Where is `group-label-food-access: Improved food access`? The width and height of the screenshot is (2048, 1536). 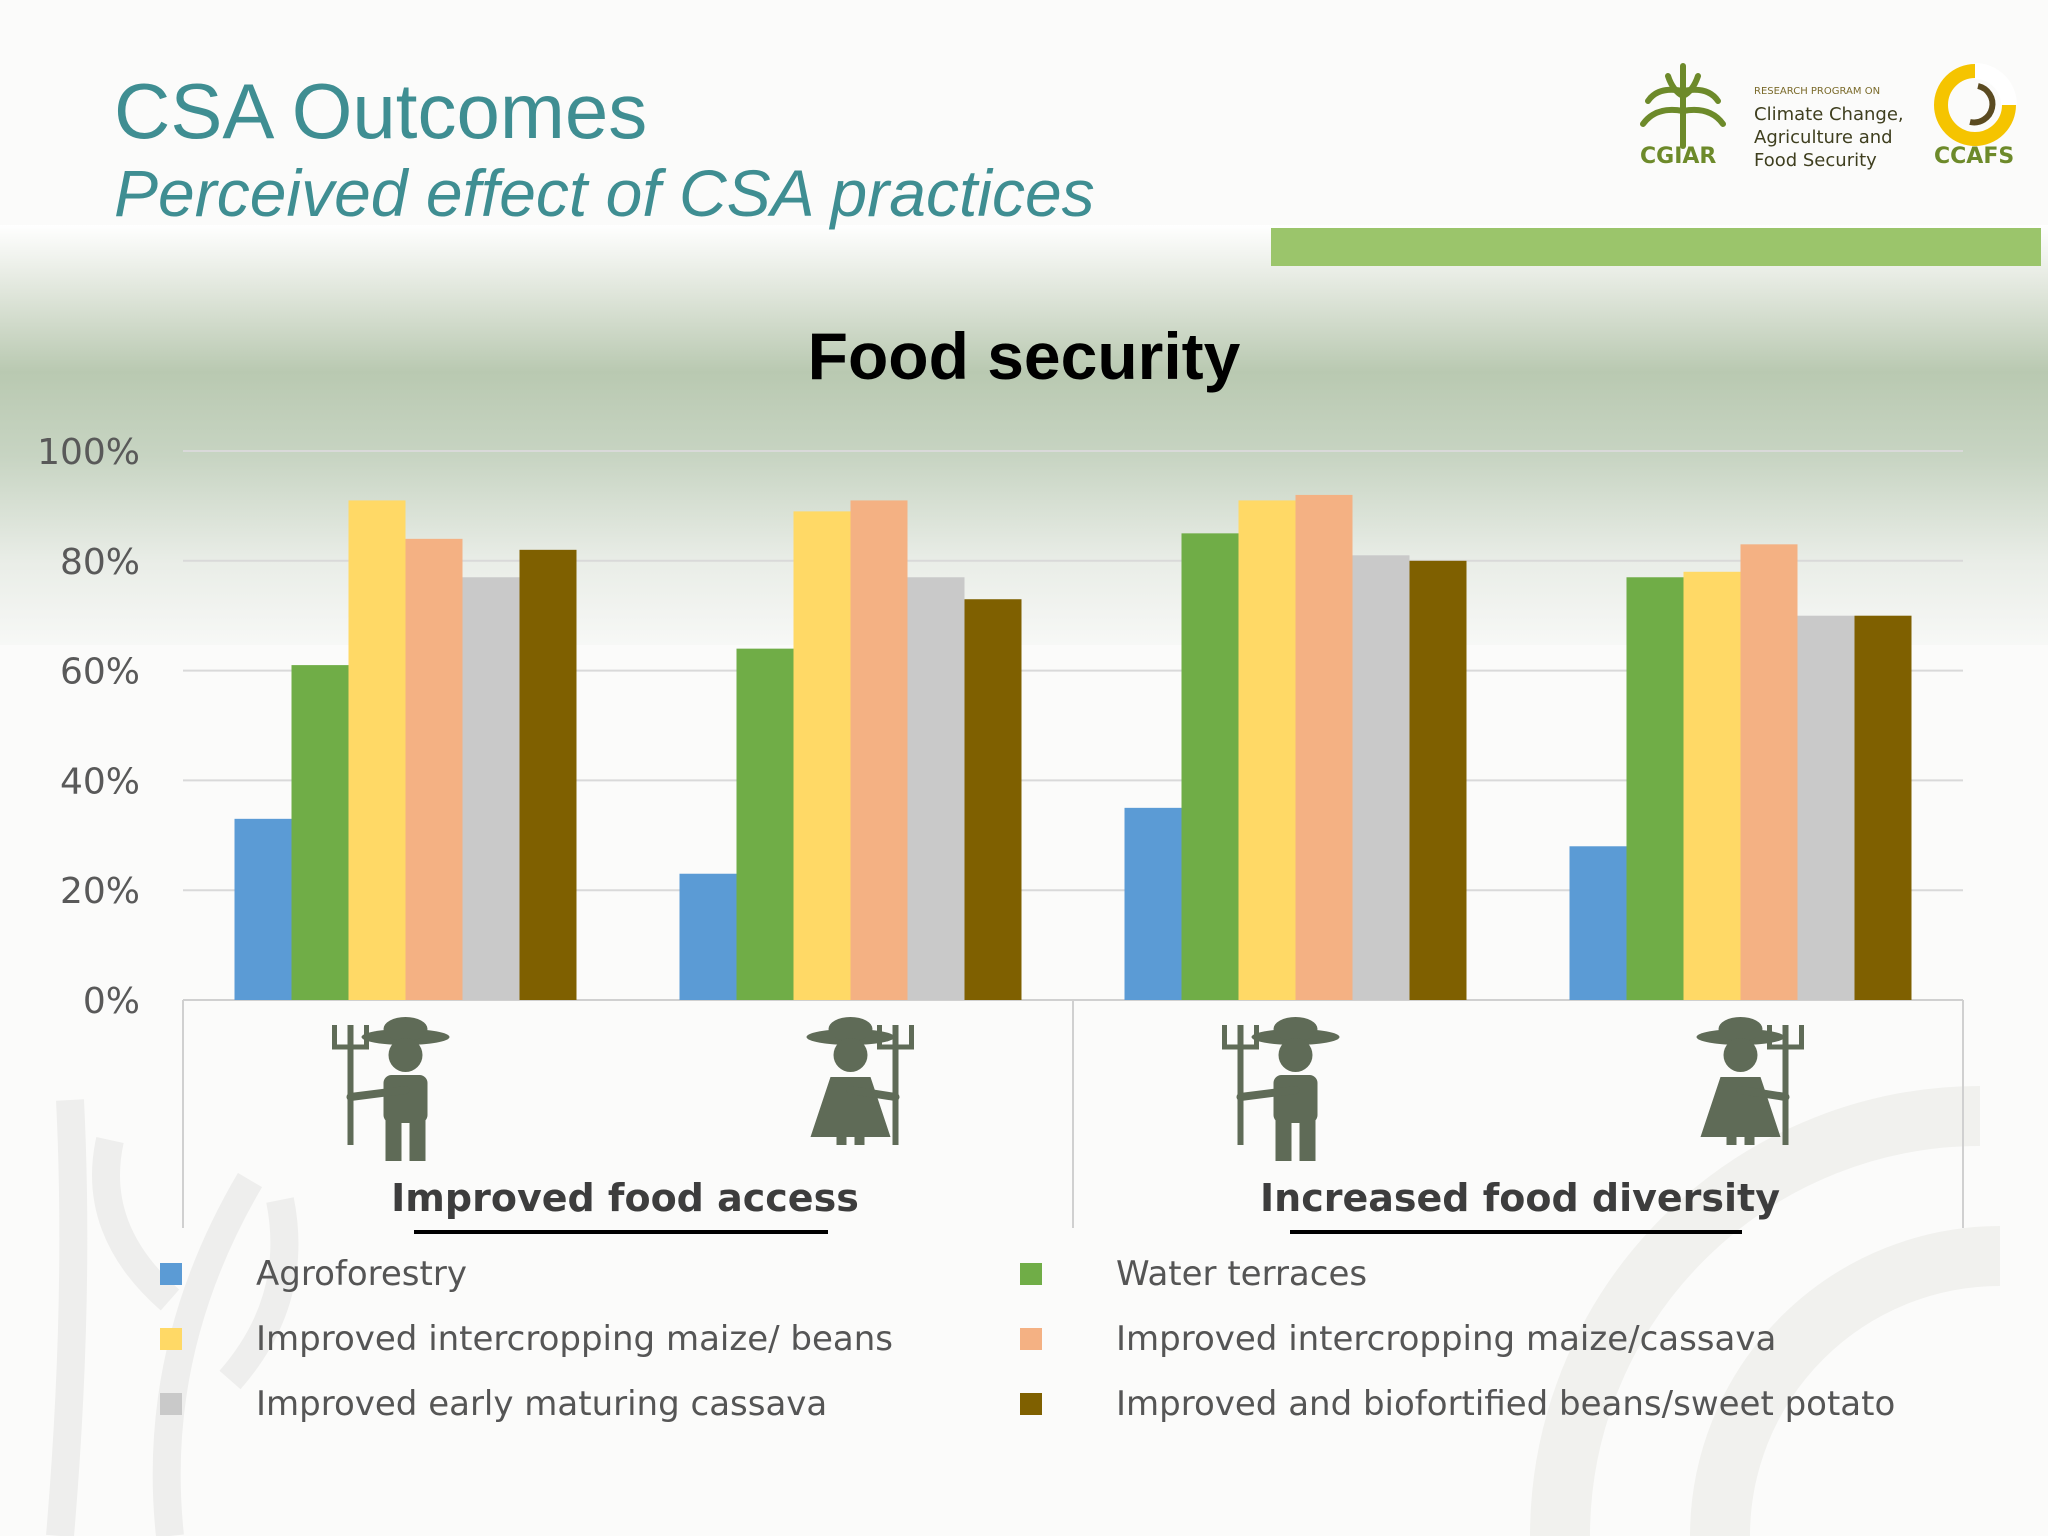
group-label-food-access: Improved food access is located at coordinates (625, 1198).